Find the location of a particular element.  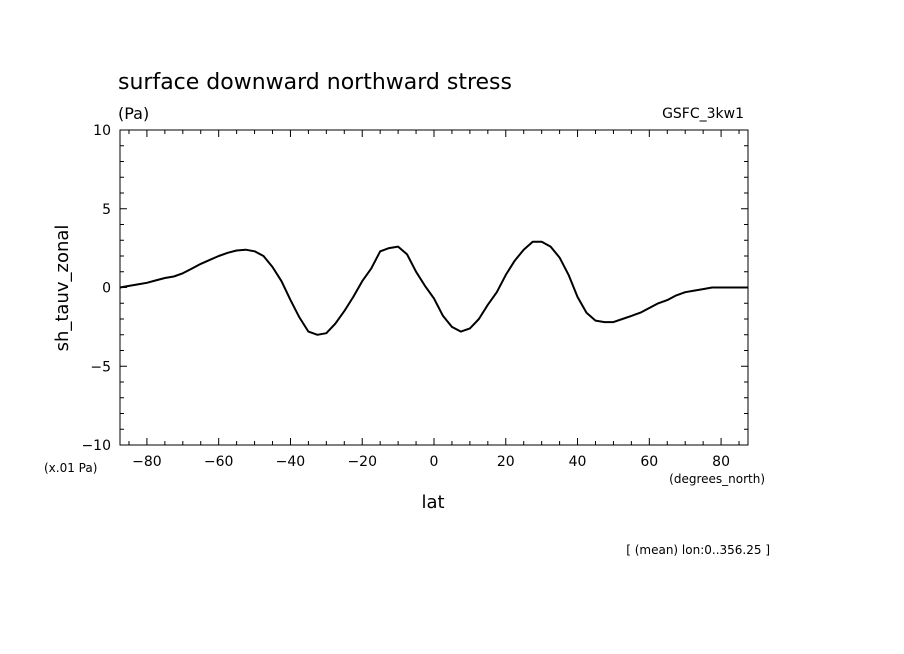

dataset-label: GSFC_3kw1 is located at coordinates (703, 114).